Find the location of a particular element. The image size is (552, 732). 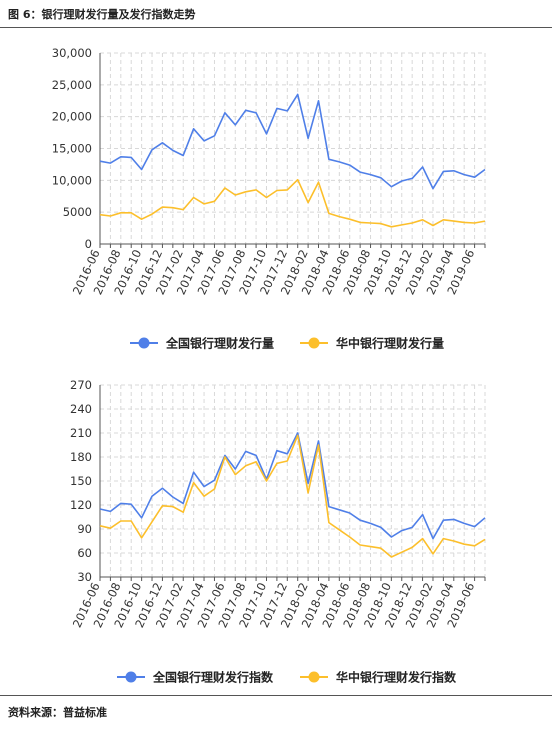

y-tick-label: 20,000 is located at coordinates (72, 117).